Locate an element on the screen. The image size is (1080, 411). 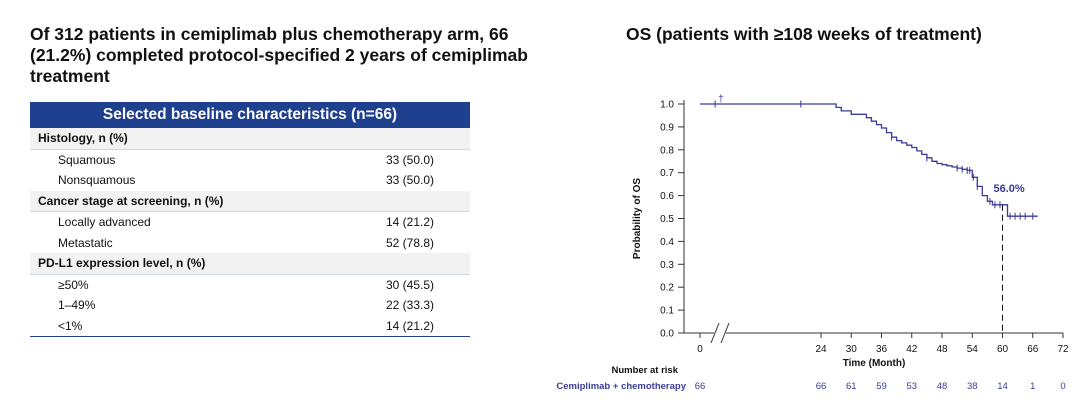
x-tick-label: 72 is located at coordinates (1063, 349).